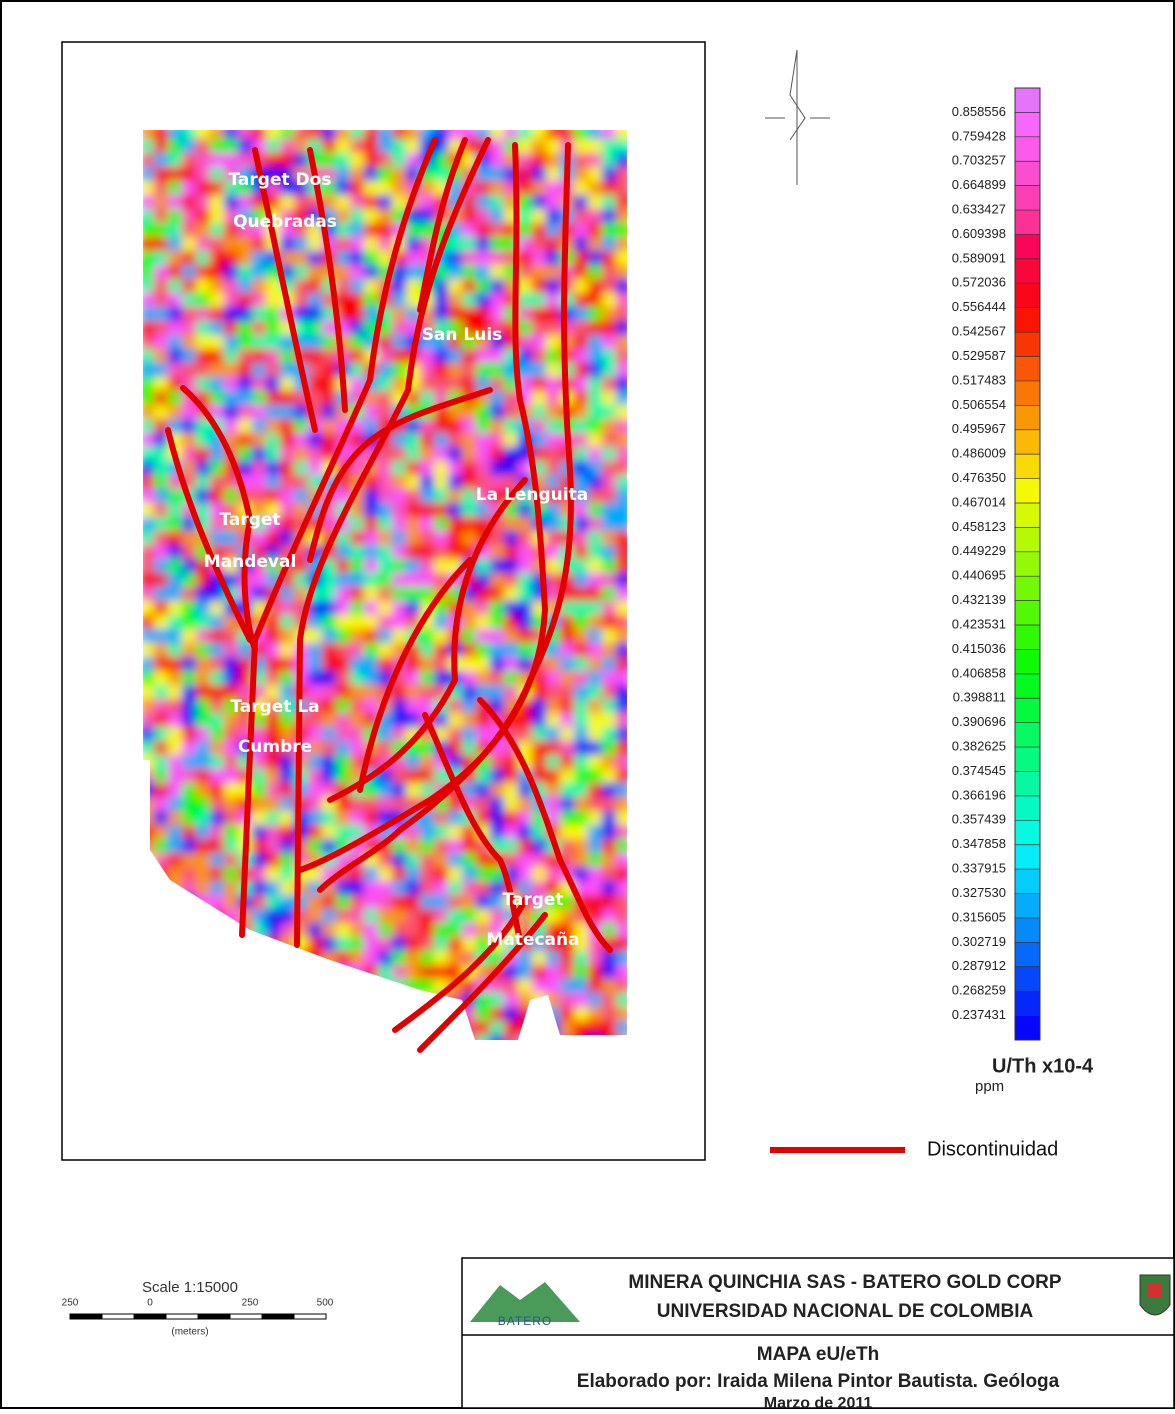 The image size is (1175, 1414). Describe the element at coordinates (1027, 247) in the screenshot. I see `color-band` at that location.